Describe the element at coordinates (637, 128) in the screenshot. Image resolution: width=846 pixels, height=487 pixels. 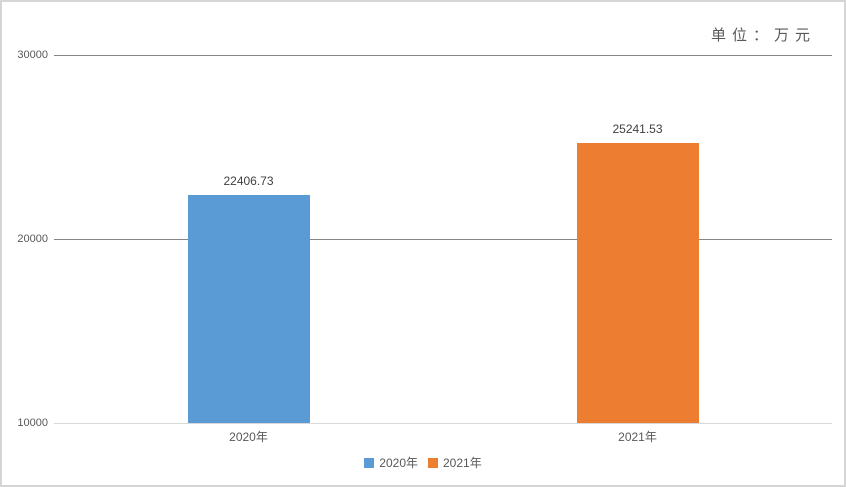
I see `data-label: 25241.53` at that location.